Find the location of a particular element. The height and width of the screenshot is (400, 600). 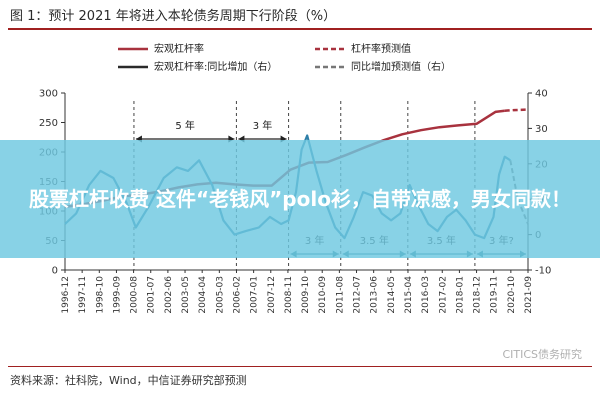

x-tick-label: 2018-12 is located at coordinates (478, 295).